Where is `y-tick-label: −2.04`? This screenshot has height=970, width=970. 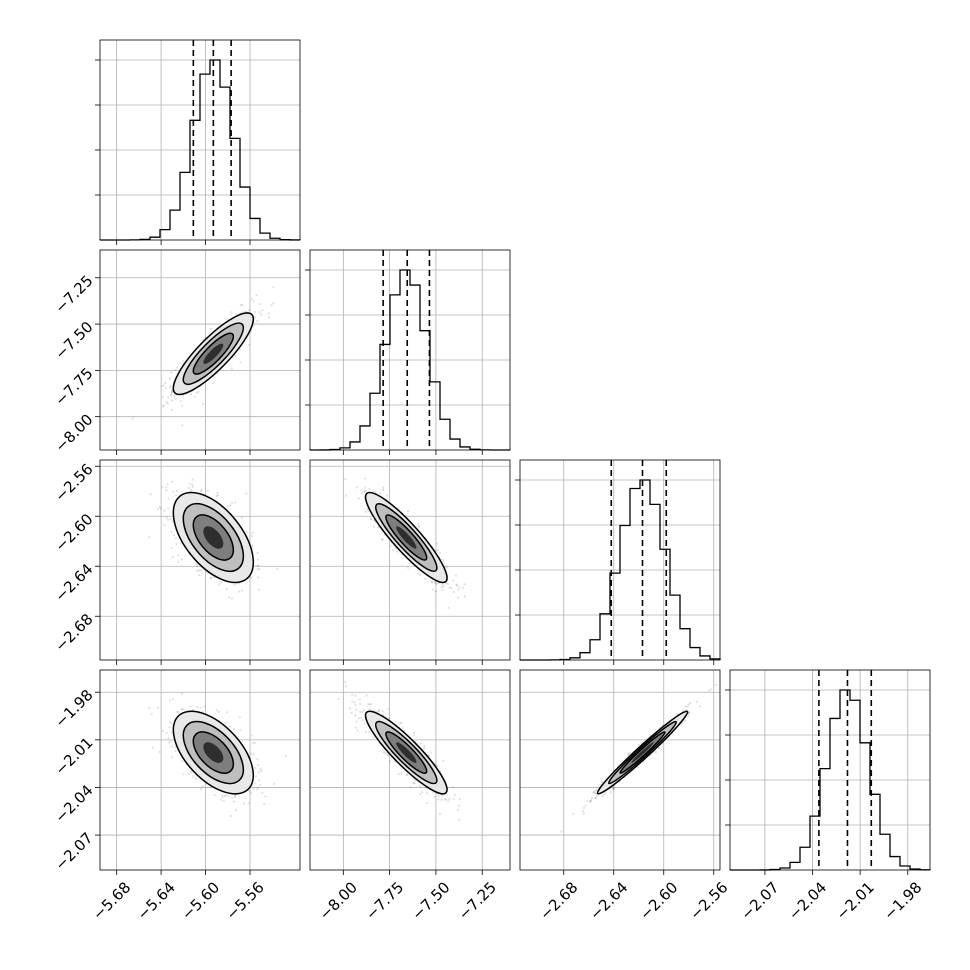 y-tick-label: −2.04 is located at coordinates (73, 803).